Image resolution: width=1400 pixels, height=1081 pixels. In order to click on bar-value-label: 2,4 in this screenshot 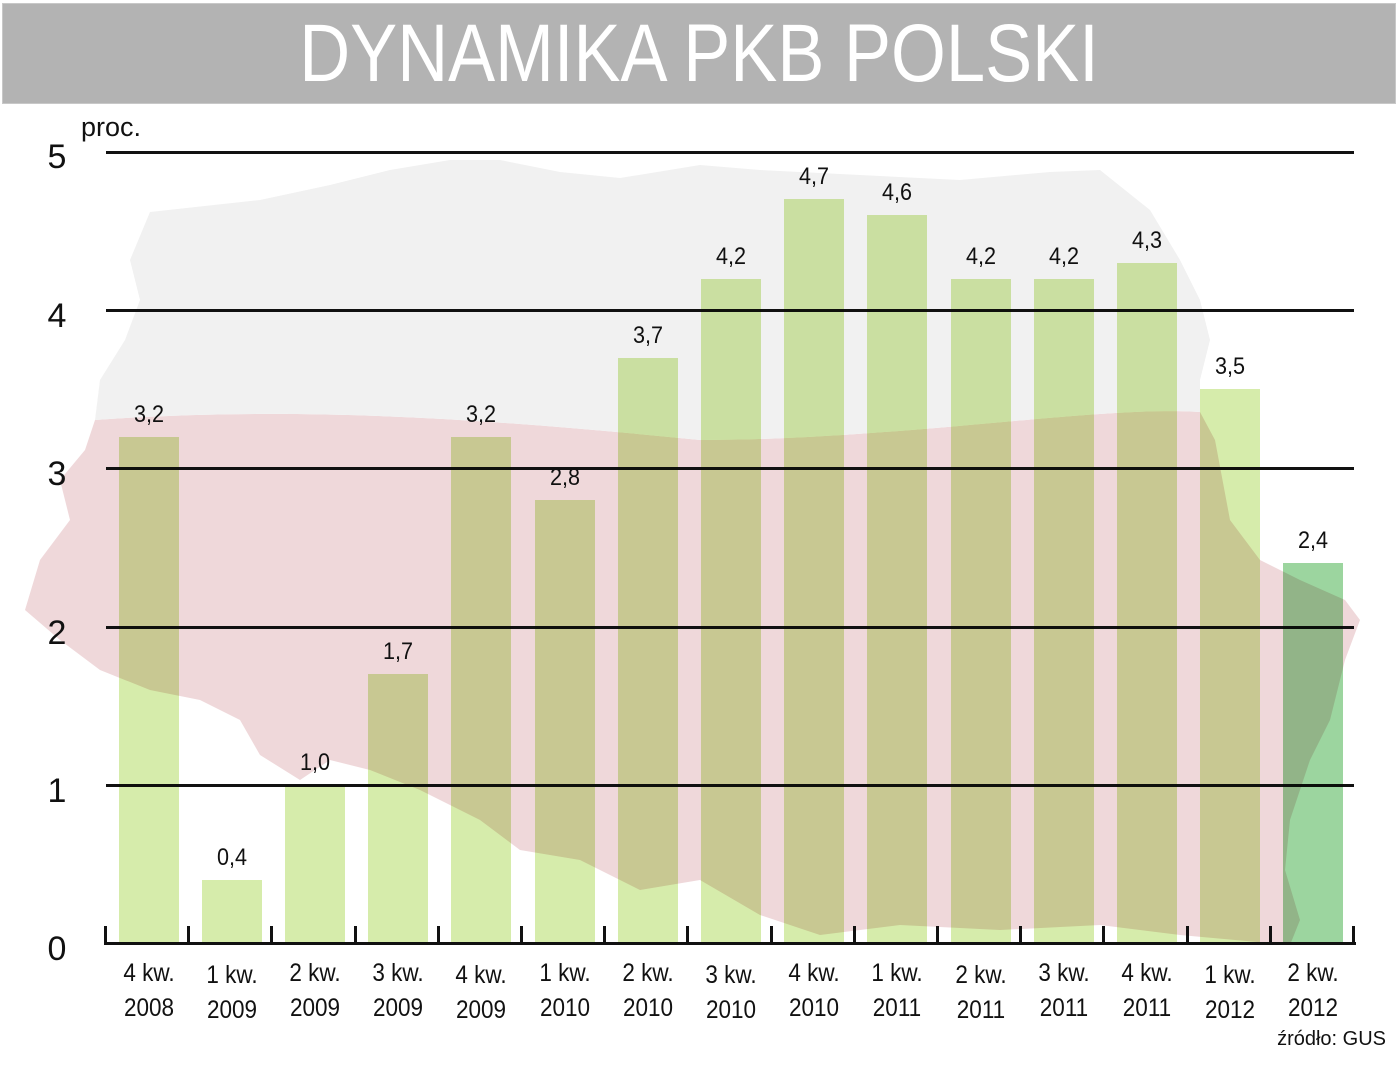, I will do `click(1313, 541)`.